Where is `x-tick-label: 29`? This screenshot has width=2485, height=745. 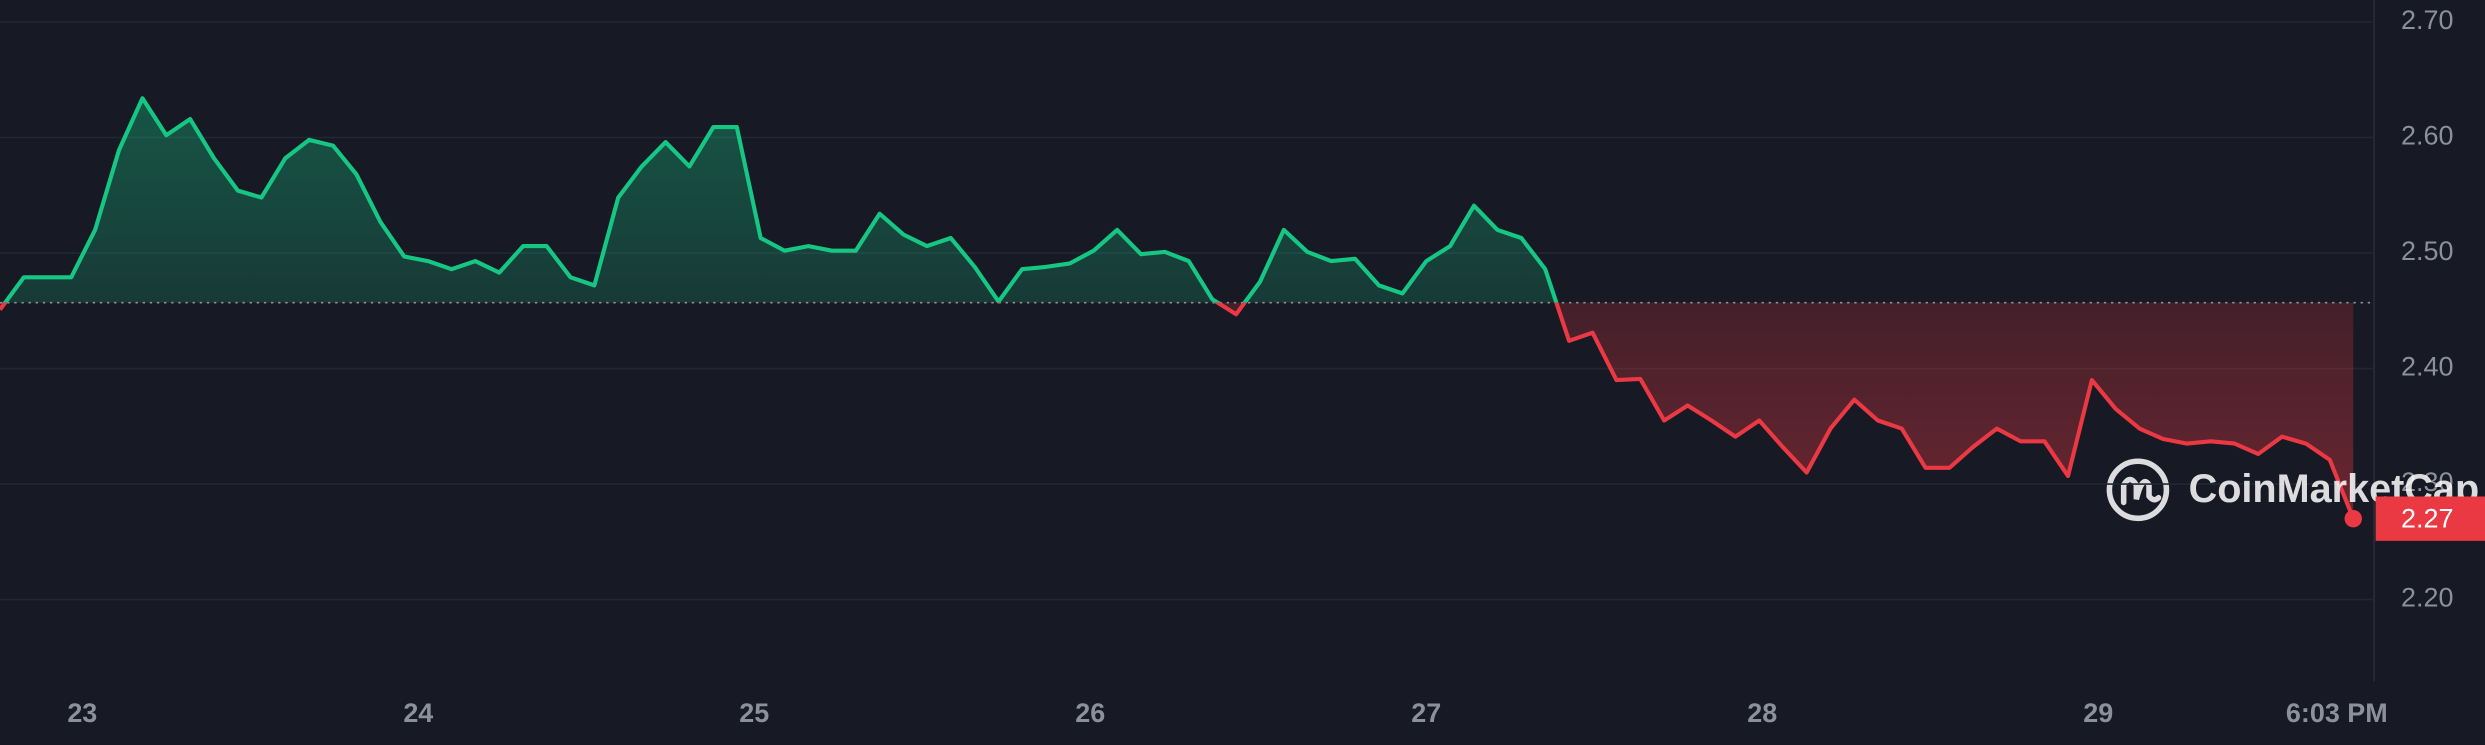 x-tick-label: 29 is located at coordinates (2098, 713).